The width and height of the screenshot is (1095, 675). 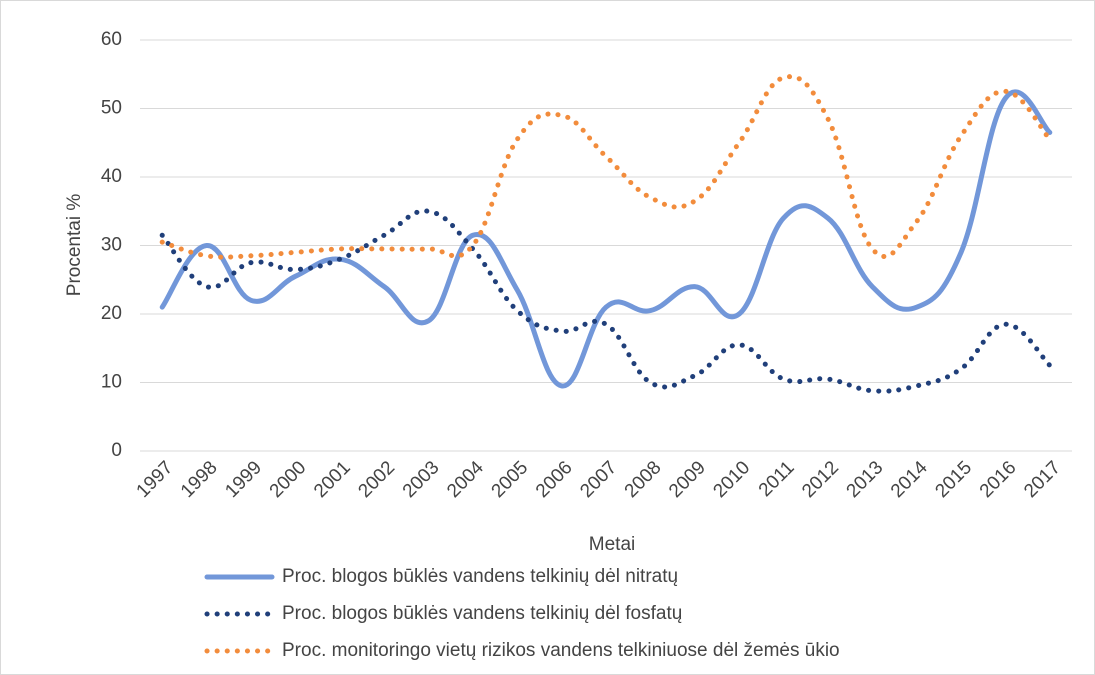 What do you see at coordinates (111, 108) in the screenshot?
I see `y-tick-label: 50` at bounding box center [111, 108].